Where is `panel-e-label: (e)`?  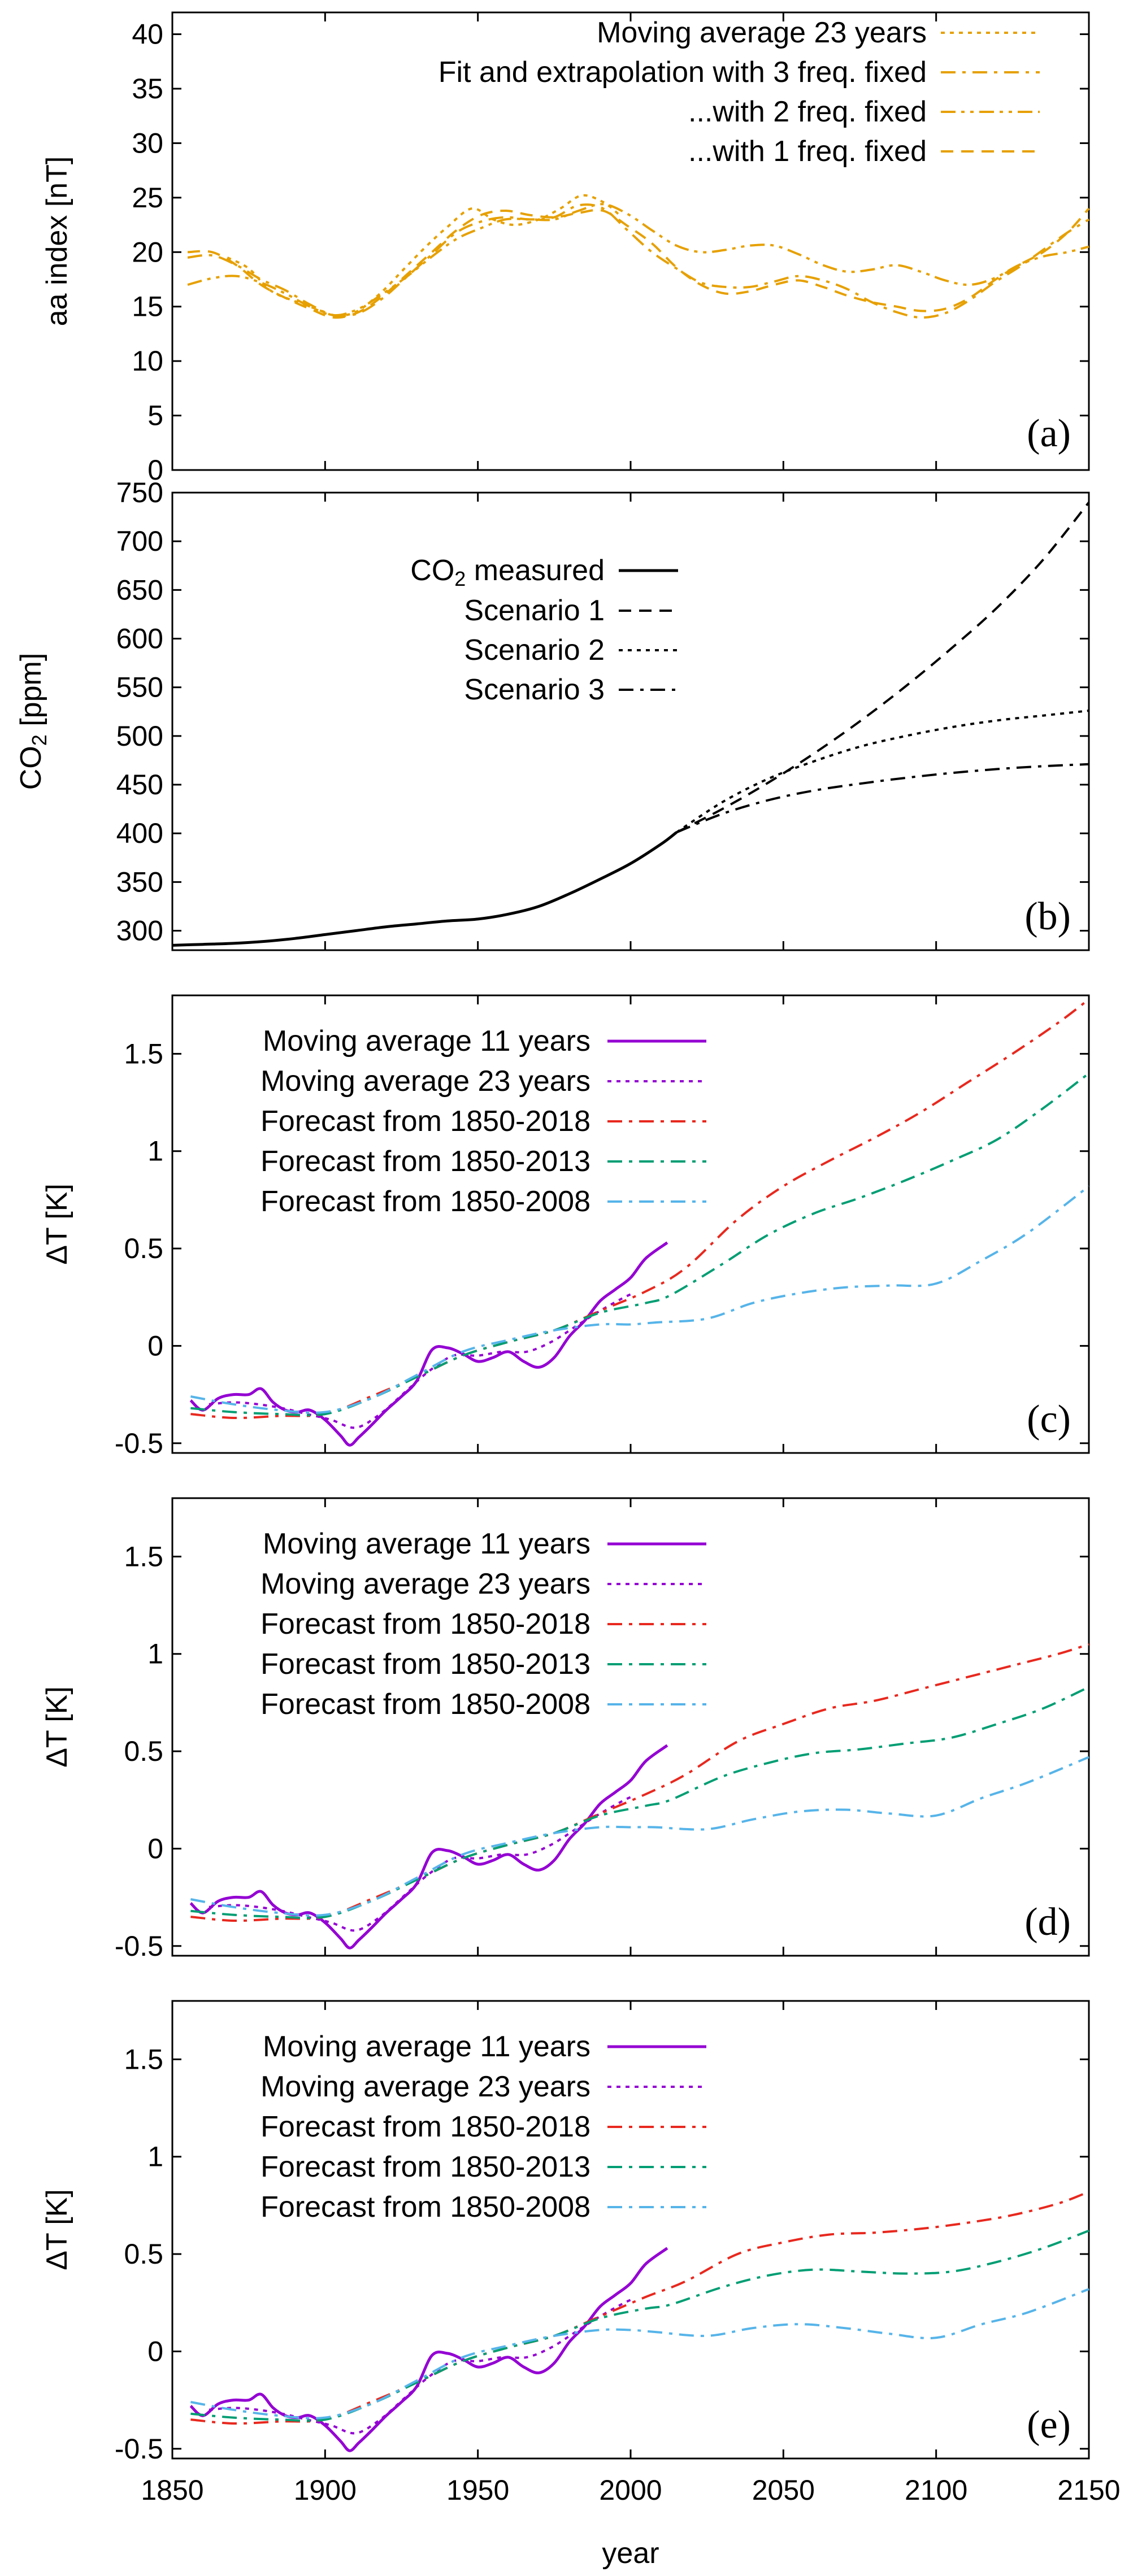
panel-e-label: (e) is located at coordinates (1049, 2425).